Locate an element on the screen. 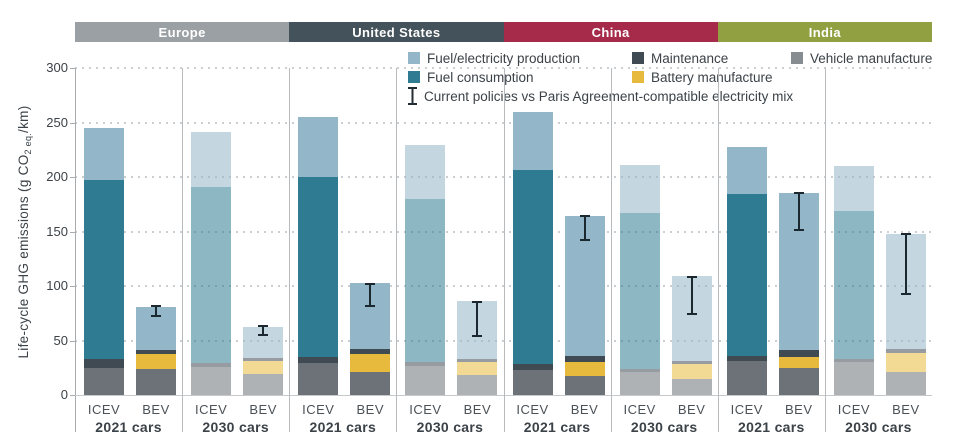 This screenshot has width=960, height=440. bar-segment-fuel-consumption is located at coordinates (425, 280).